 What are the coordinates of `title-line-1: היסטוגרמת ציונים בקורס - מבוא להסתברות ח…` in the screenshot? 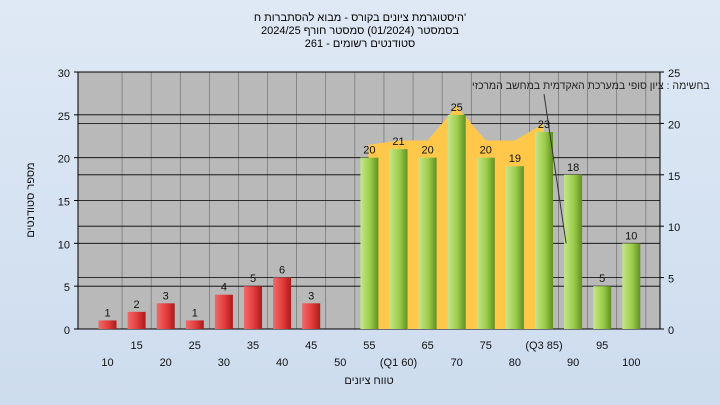 It's located at (360, 17).